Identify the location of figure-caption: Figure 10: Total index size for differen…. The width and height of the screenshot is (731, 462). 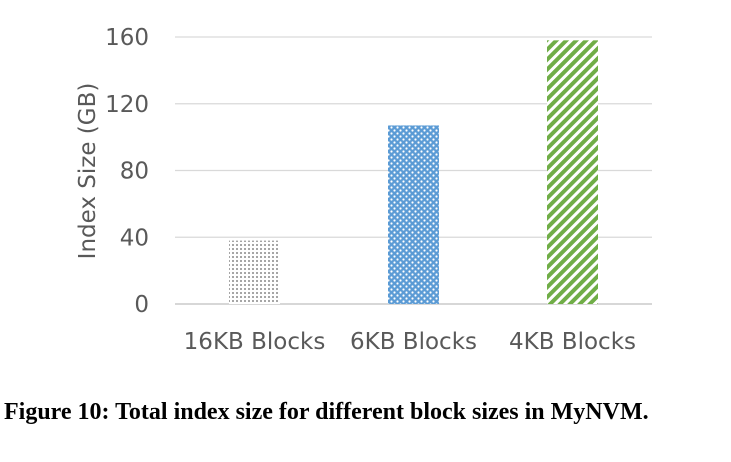
(326, 412).